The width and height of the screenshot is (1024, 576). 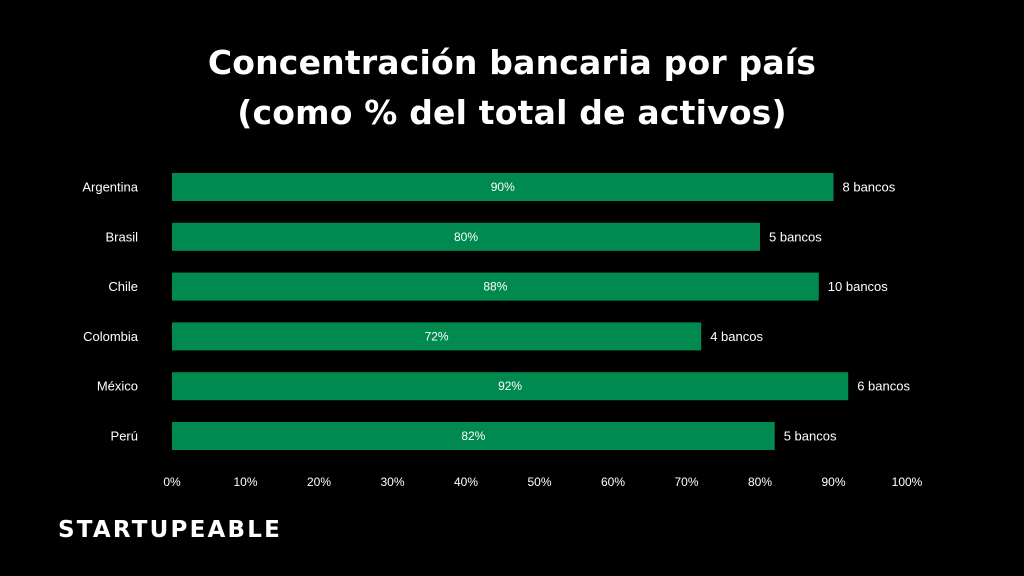 What do you see at coordinates (907, 482) in the screenshot?
I see `x-tick-label: 100%` at bounding box center [907, 482].